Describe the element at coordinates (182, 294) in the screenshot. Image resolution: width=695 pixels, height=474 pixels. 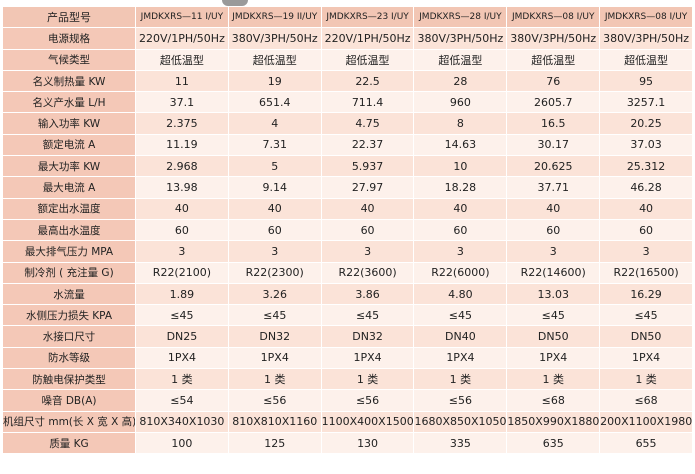
I see `value-cell: 1.89` at that location.